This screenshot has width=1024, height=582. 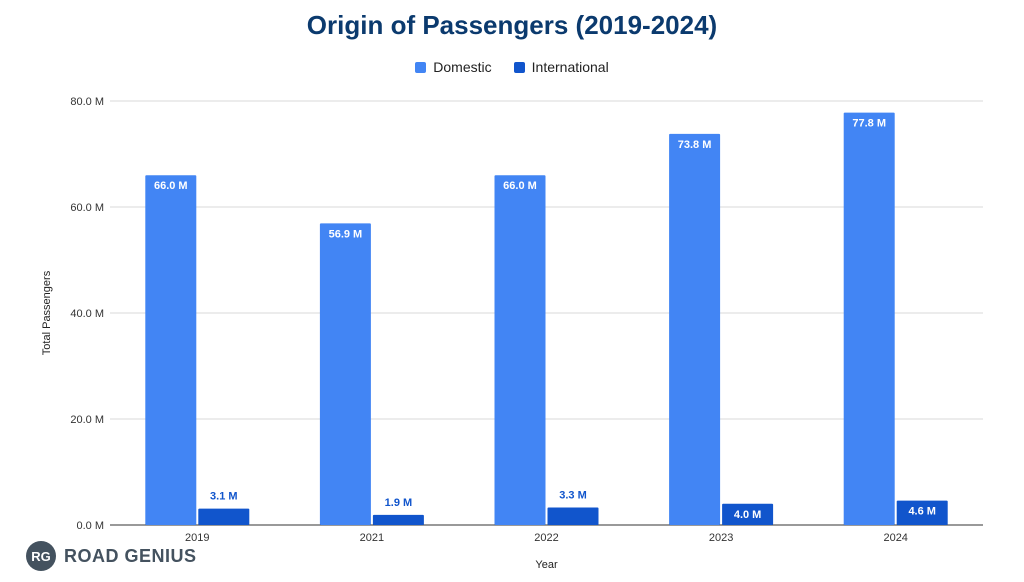 I want to click on y-tick-label: 60.0 M, so click(x=87, y=208).